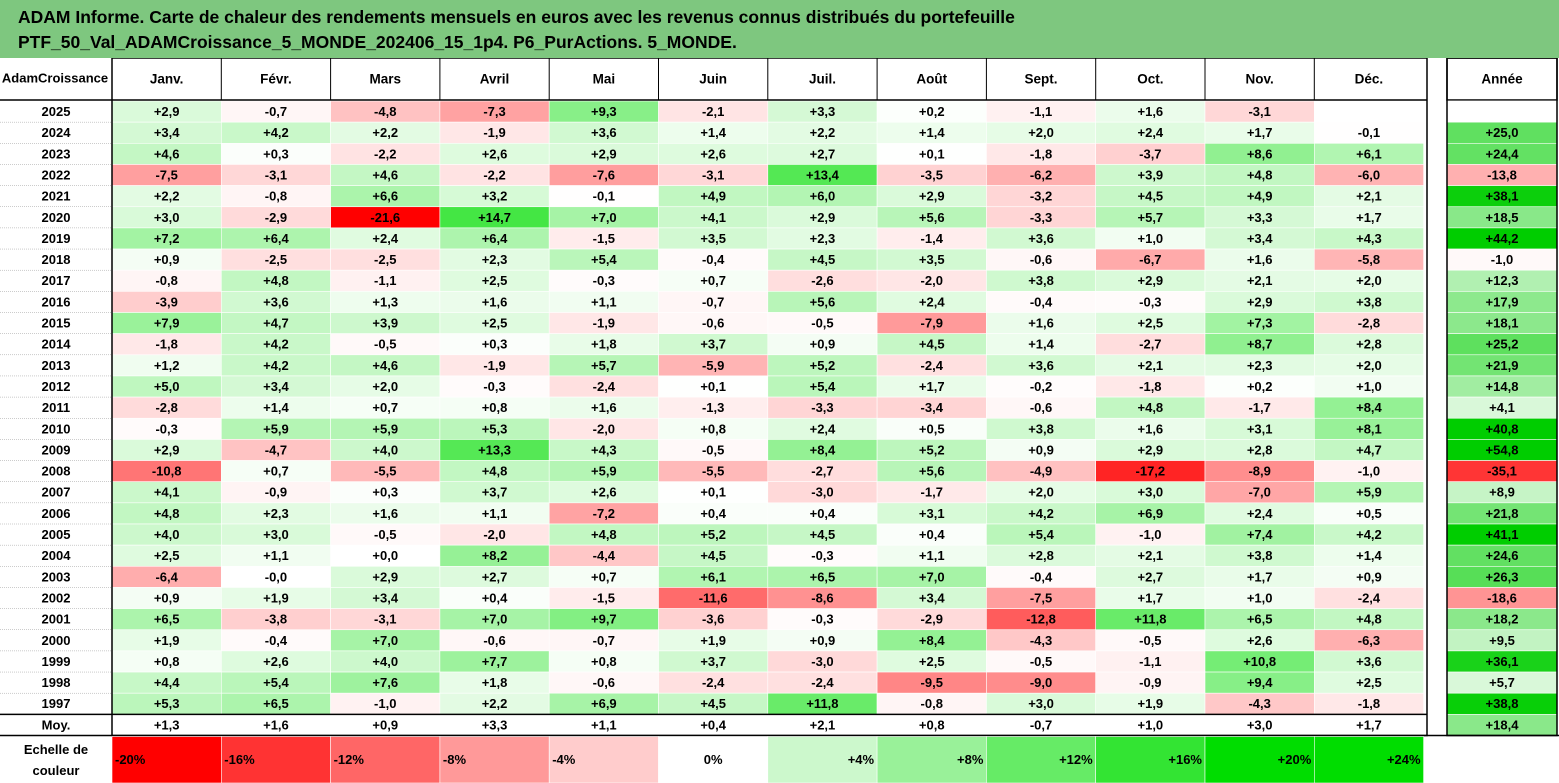 This screenshot has height=783, width=1559. Describe the element at coordinates (713, 238) in the screenshot. I see `heatmap-cell-value: +3,5` at that location.